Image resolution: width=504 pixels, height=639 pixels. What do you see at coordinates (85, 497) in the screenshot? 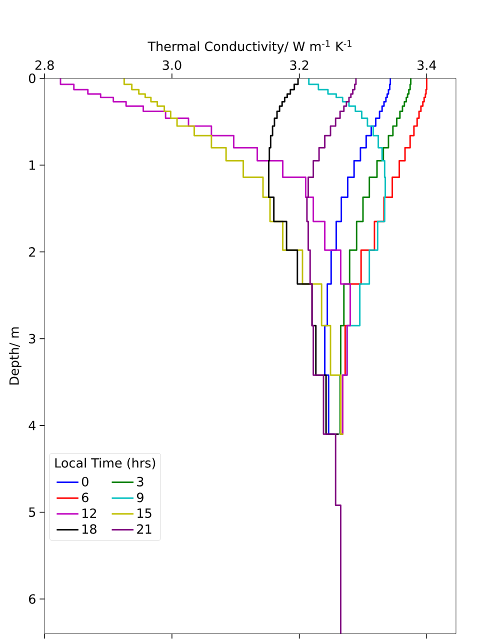
I see `legend-label: 6` at bounding box center [85, 497].